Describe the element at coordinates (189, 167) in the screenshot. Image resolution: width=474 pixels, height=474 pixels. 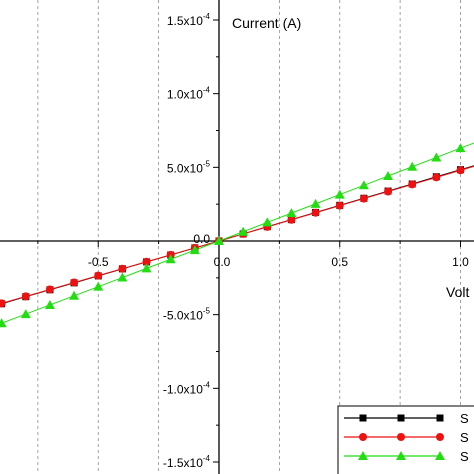
I see `y-tick-label: 5.0x10⁻⁵` at that location.